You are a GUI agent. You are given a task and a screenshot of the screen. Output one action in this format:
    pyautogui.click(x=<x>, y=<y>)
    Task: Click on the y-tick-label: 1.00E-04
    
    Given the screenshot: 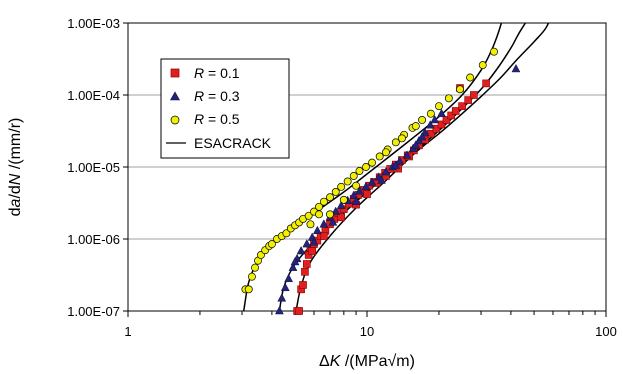 What is the action you would take?
    pyautogui.click(x=93, y=95)
    